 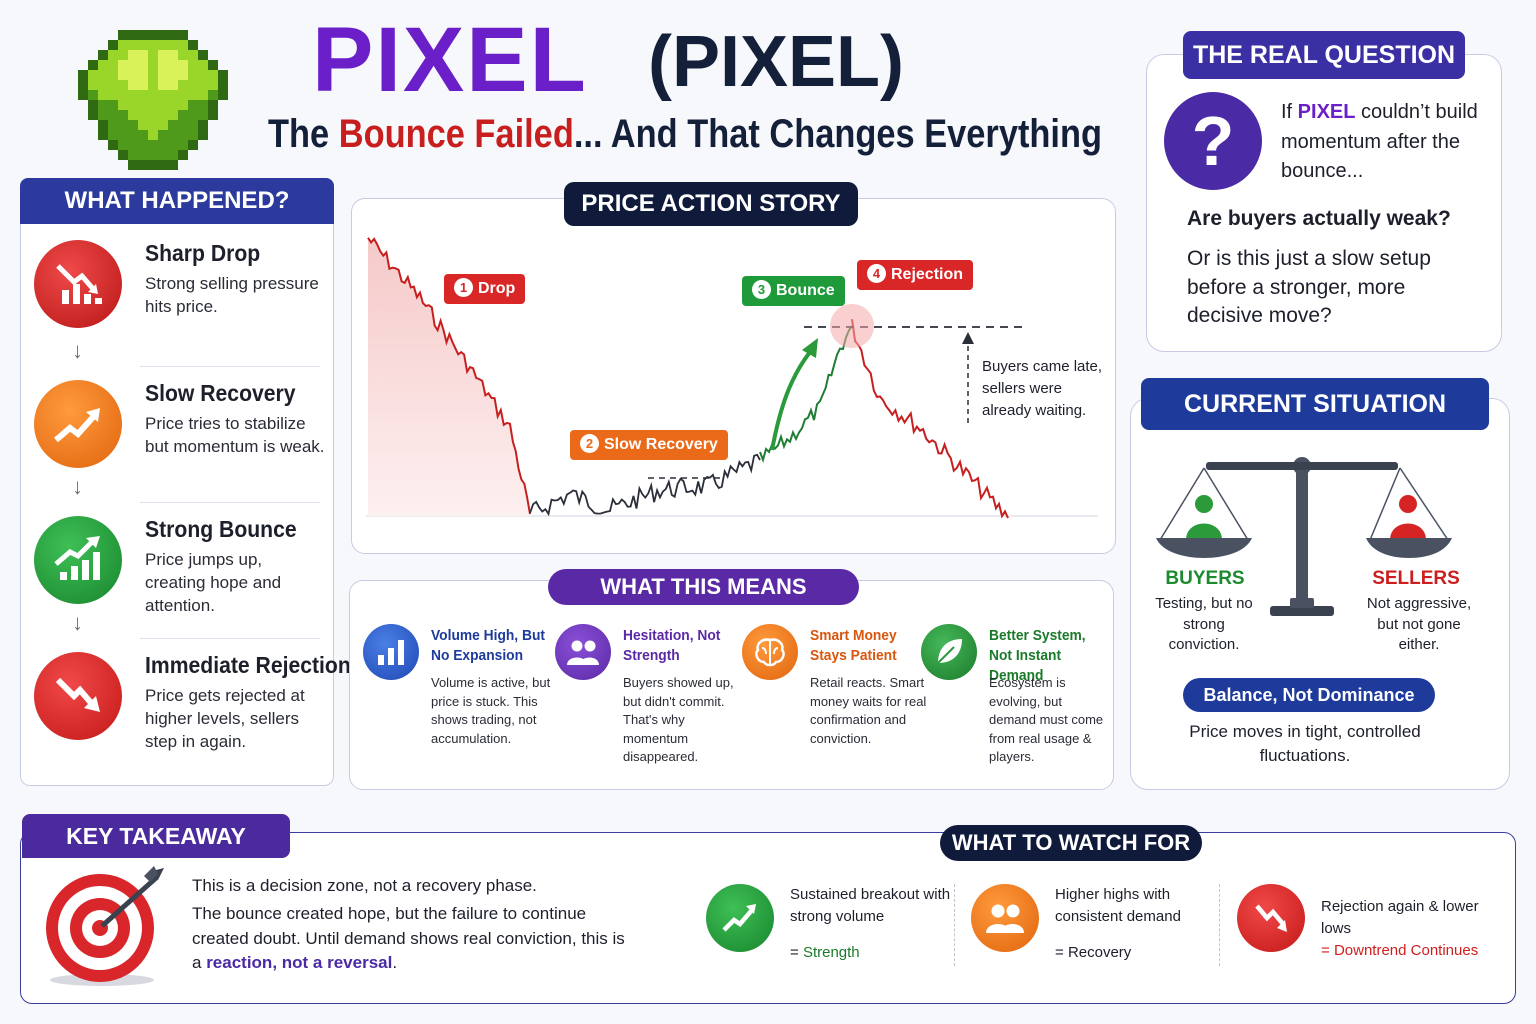 I want to click on bar-chart-icon, so click(x=391, y=652).